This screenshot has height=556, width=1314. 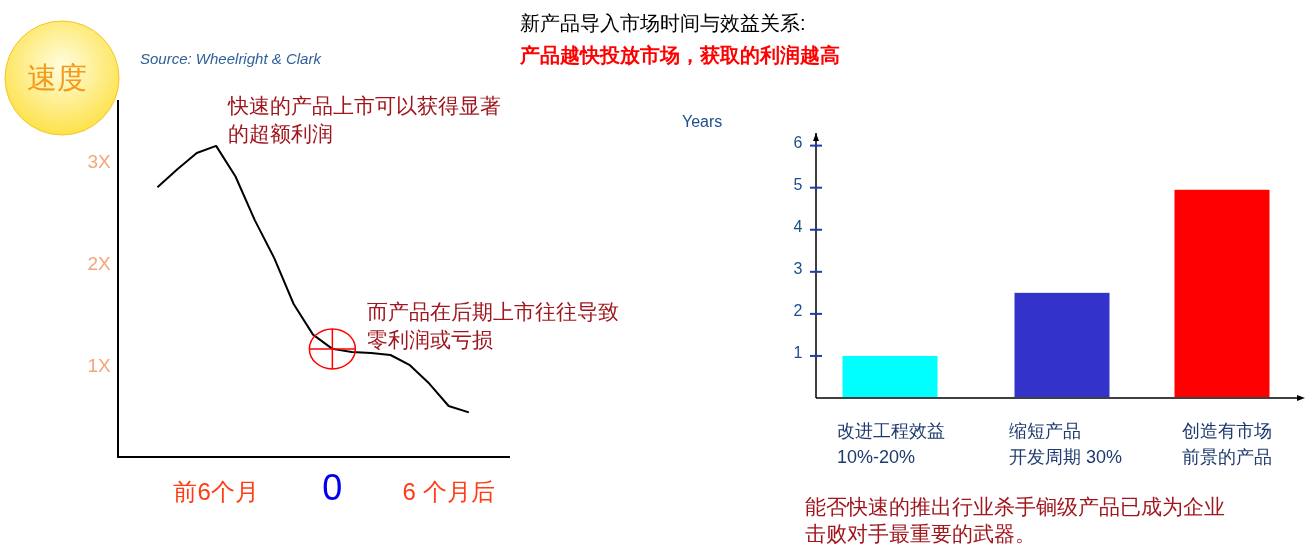 What do you see at coordinates (332, 487) in the screenshot?
I see `x-tick-label: 0` at bounding box center [332, 487].